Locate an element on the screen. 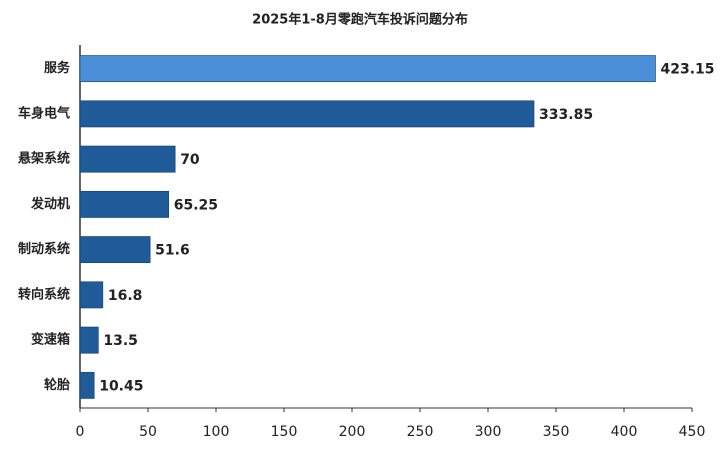  x-tick-label: 200 is located at coordinates (352, 432).